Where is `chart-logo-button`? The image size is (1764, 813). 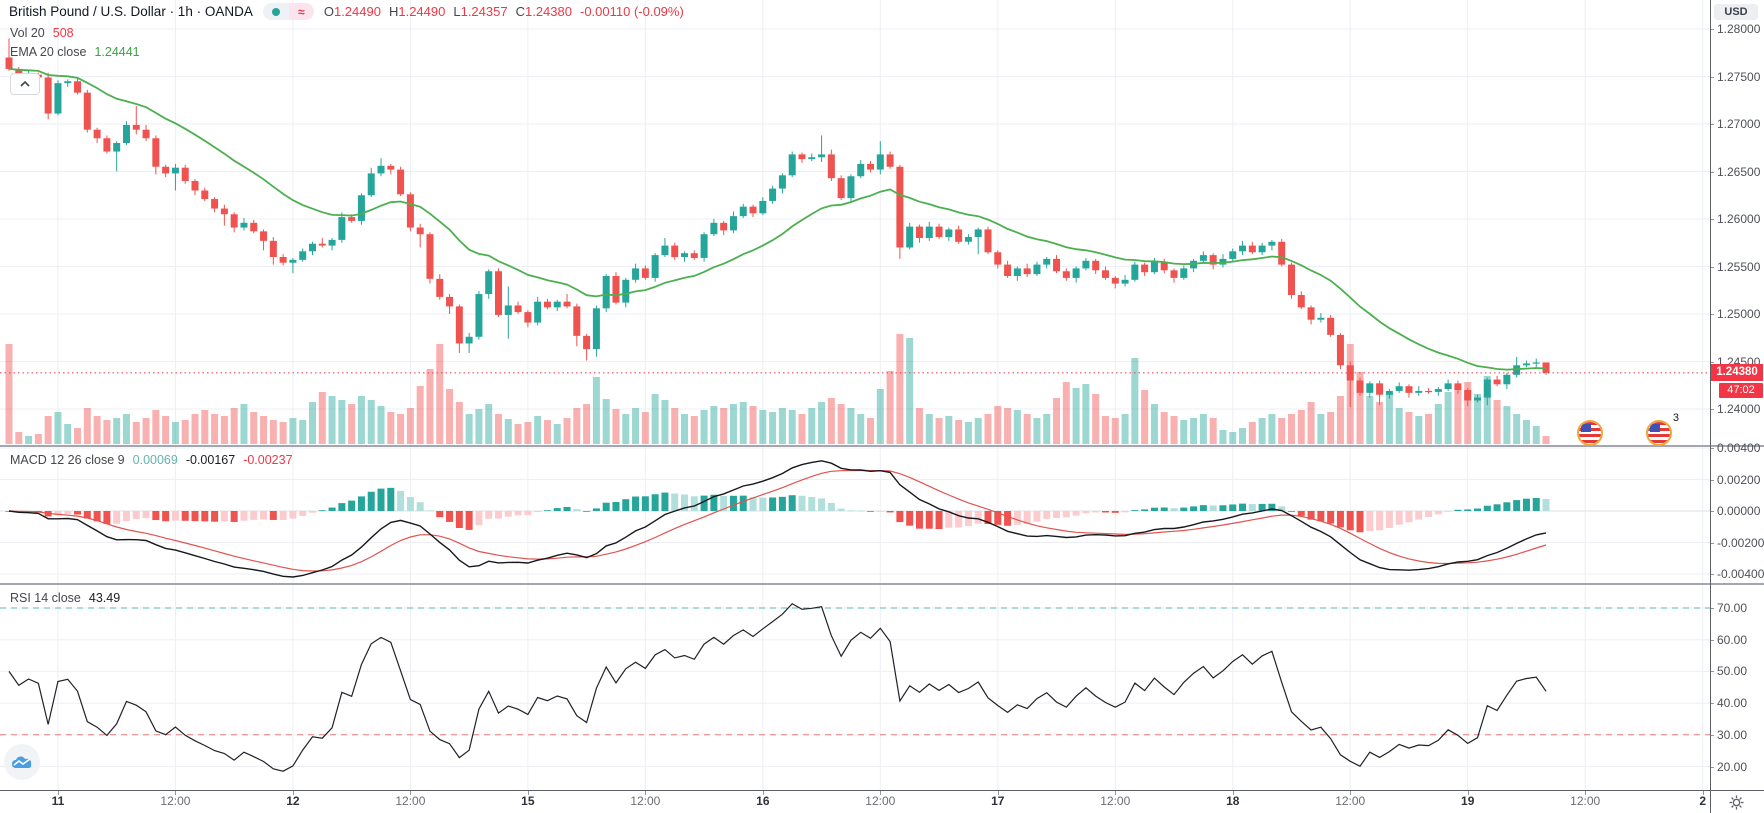 chart-logo-button is located at coordinates (22, 762).